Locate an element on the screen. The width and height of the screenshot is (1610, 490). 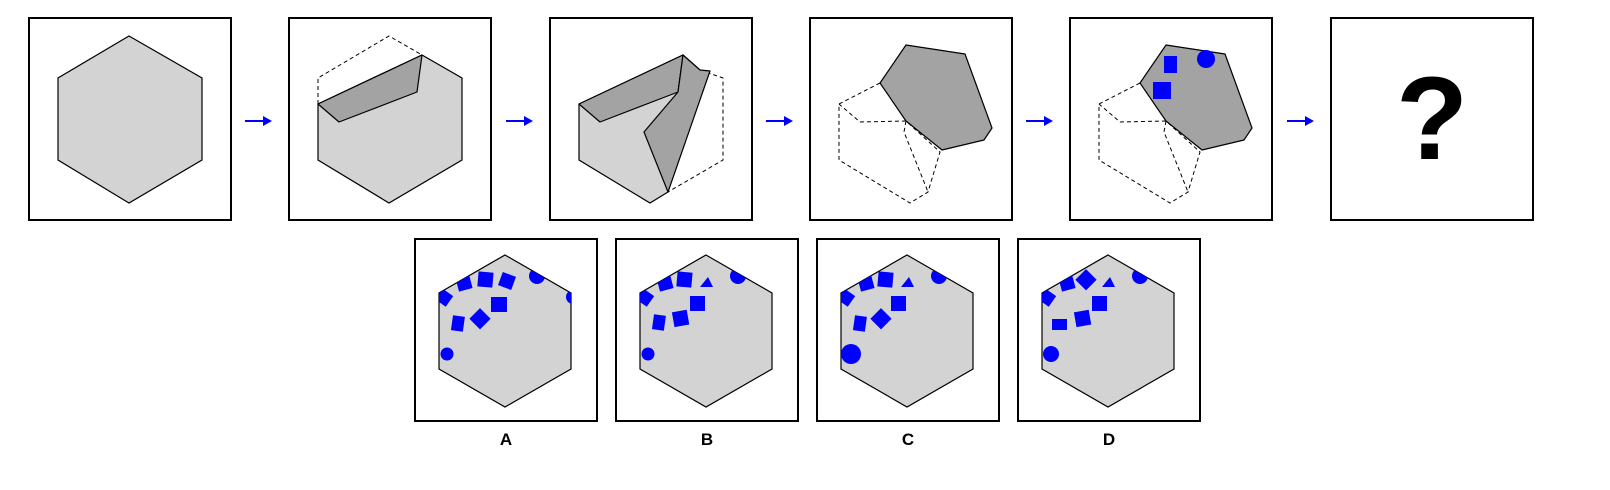
step-3-figure is located at coordinates (651, 119).